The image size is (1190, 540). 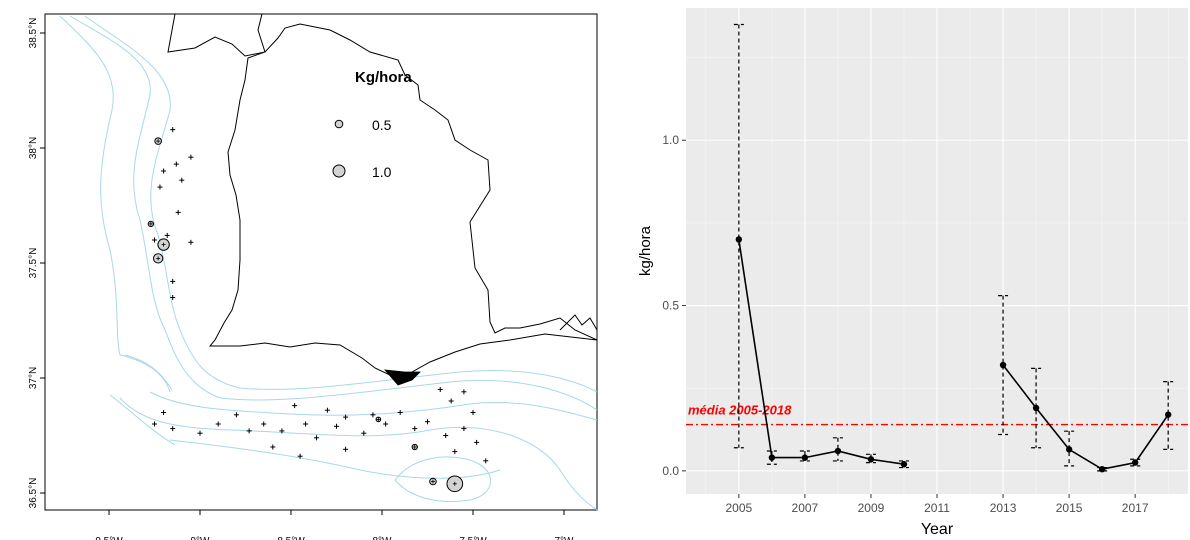 I want to click on y-axis-title: kg/hora, so click(x=645, y=250).